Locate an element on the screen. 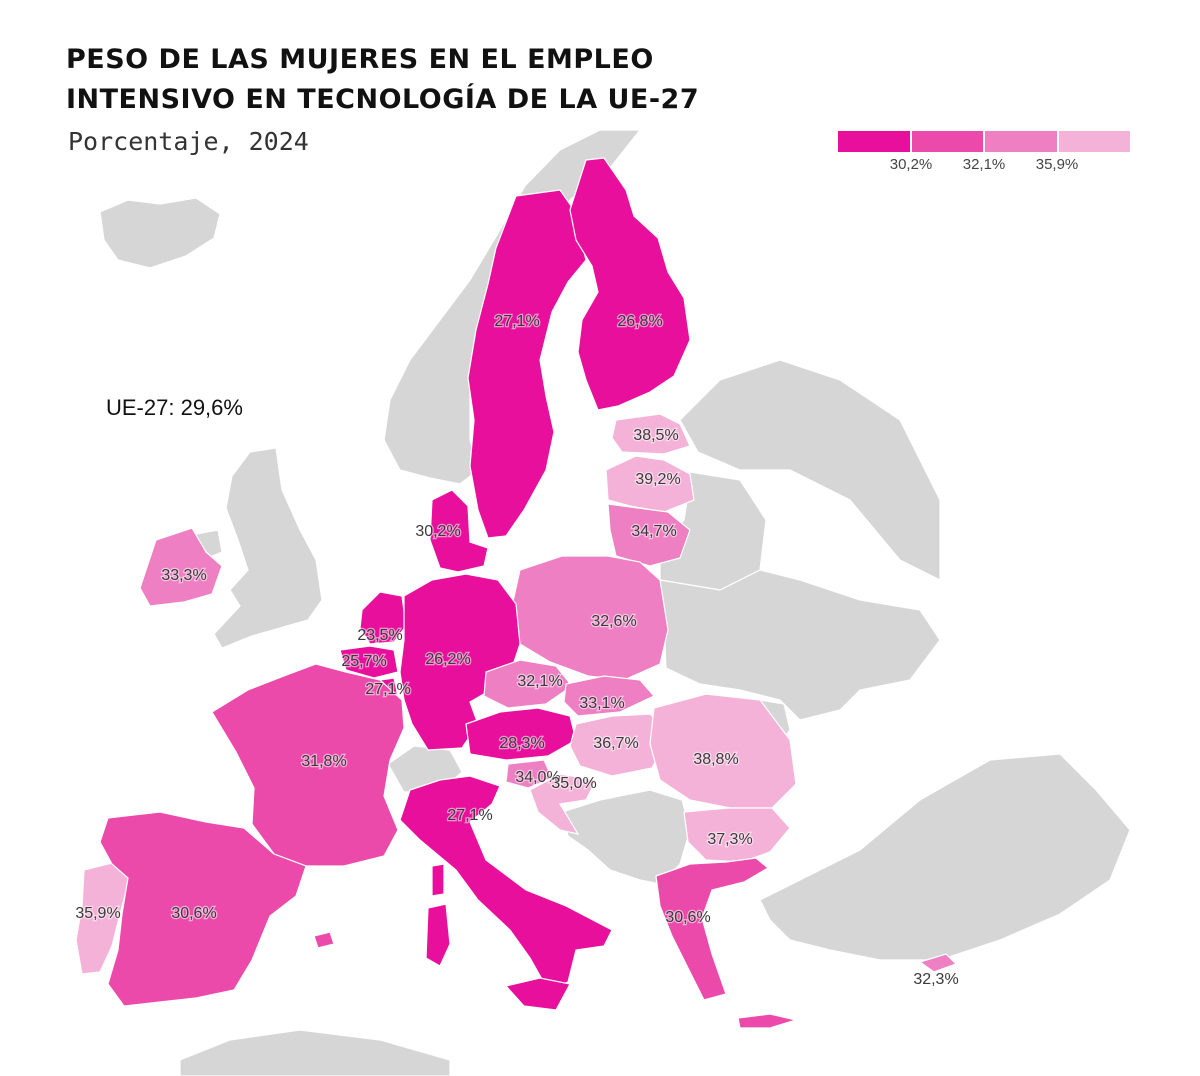  label-poland: 32,6% is located at coordinates (613, 621).